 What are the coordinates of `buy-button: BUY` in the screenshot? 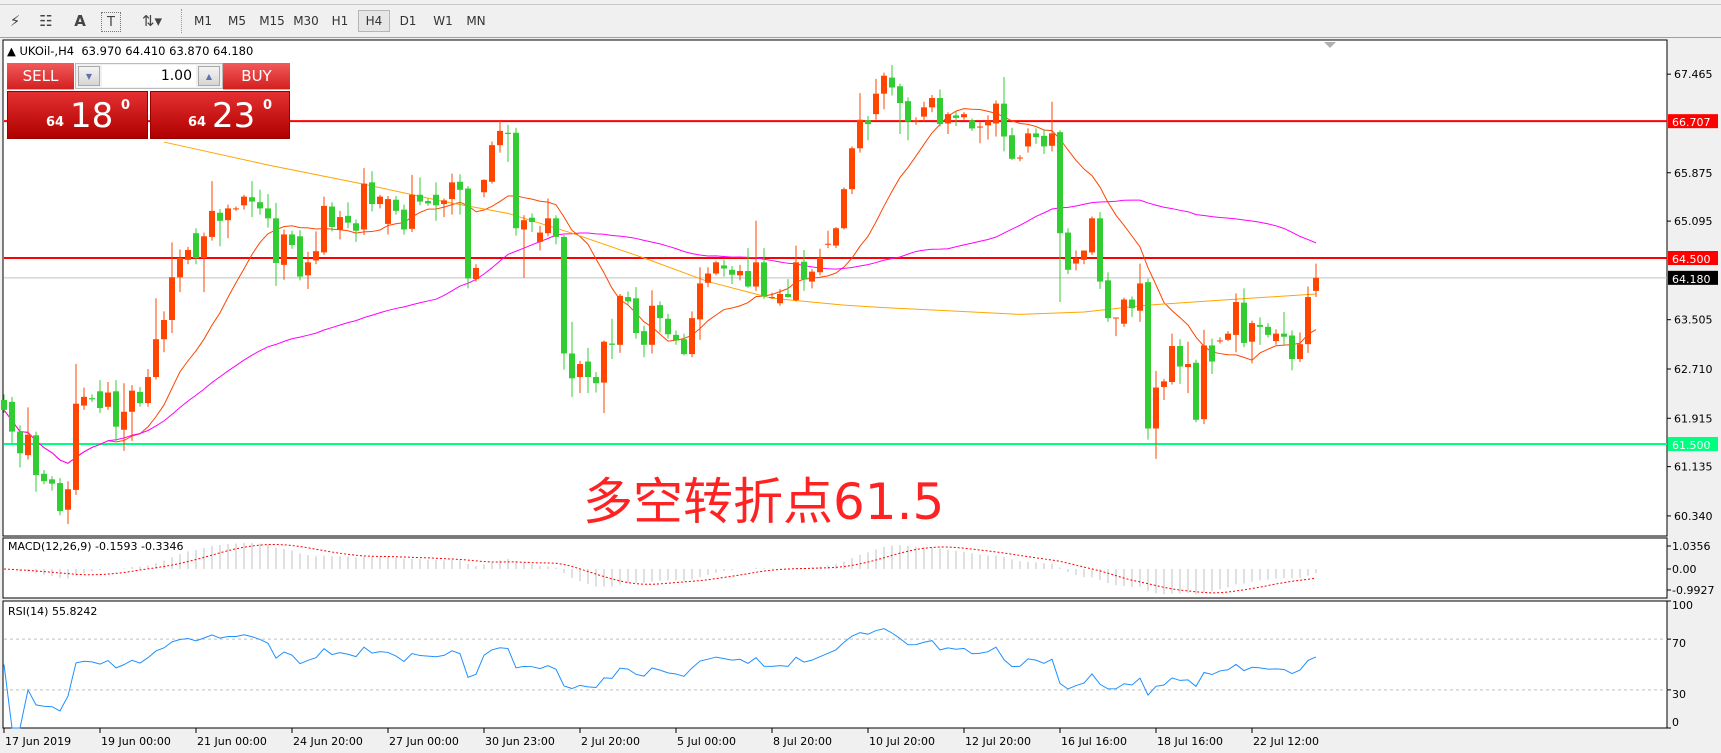 It's located at (256, 76).